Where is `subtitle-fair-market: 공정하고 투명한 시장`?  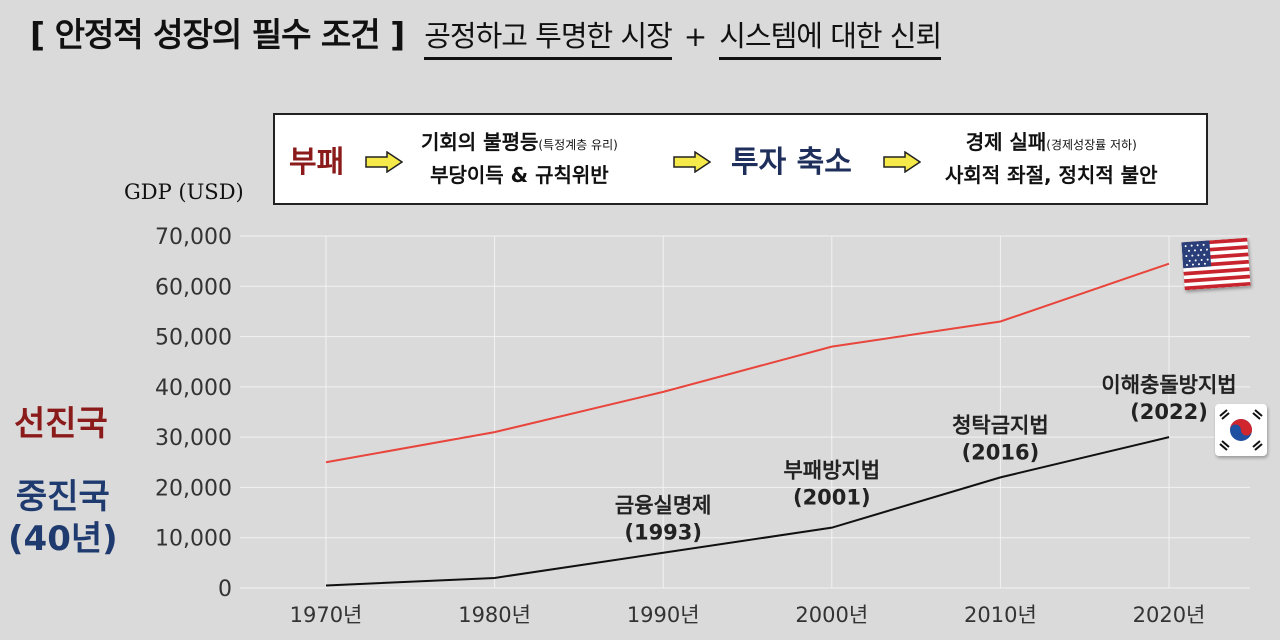
subtitle-fair-market: 공정하고 투명한 시장 is located at coordinates (548, 36).